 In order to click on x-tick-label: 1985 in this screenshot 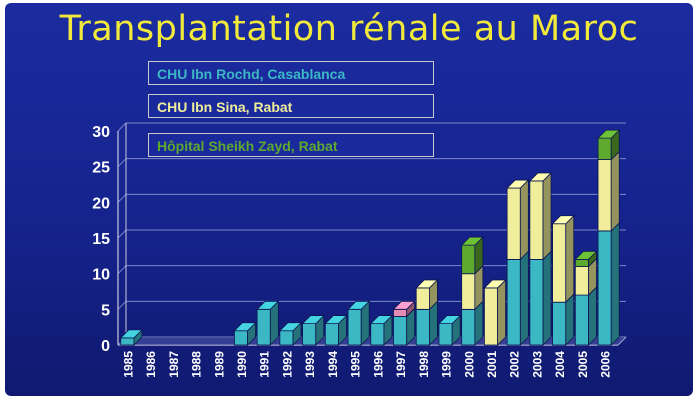, I will do `click(128, 364)`.